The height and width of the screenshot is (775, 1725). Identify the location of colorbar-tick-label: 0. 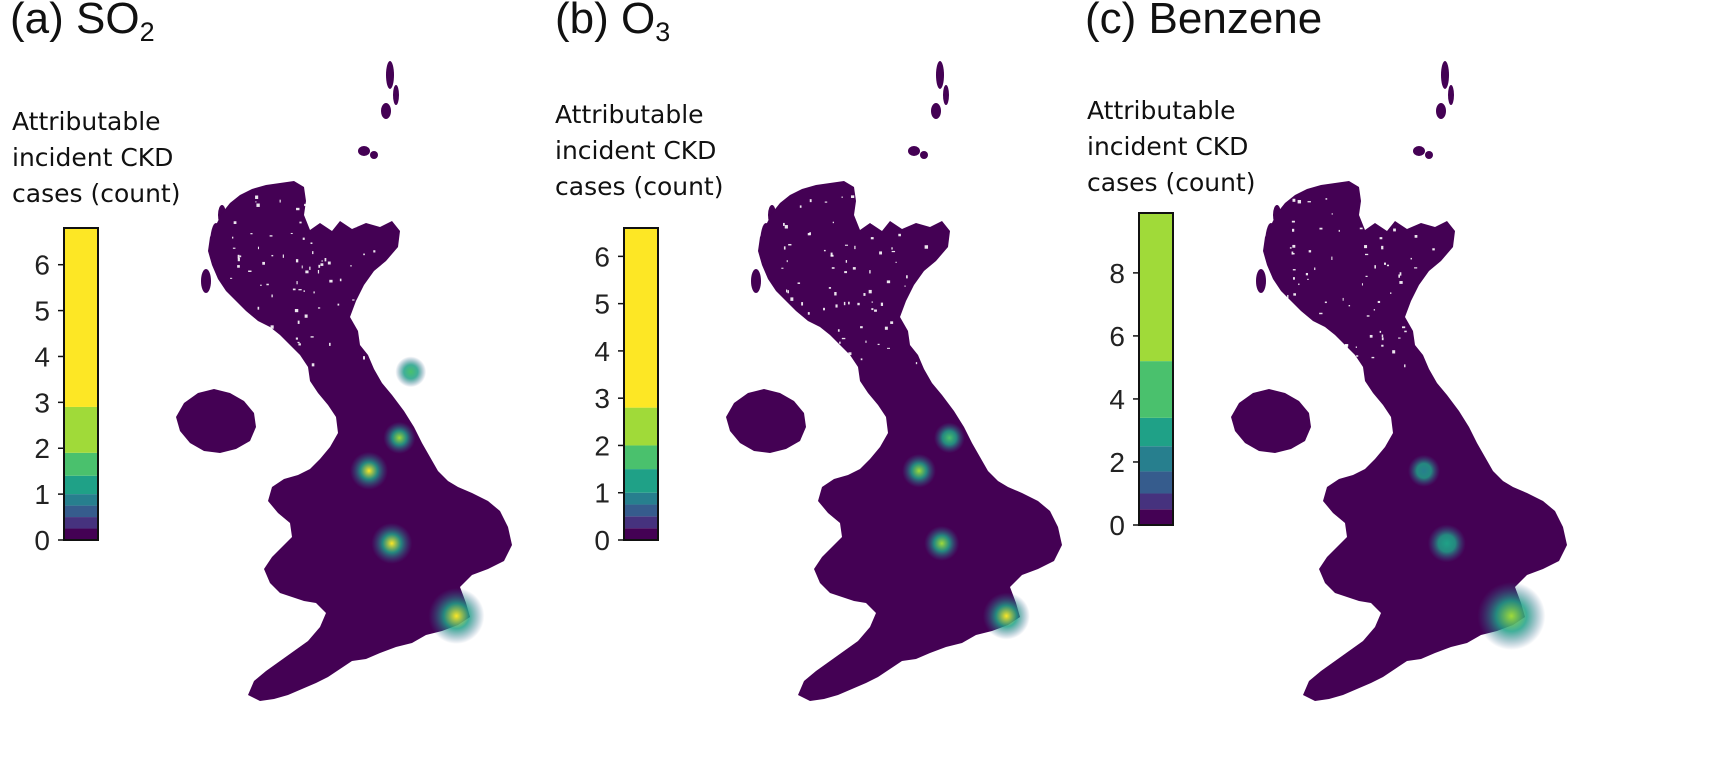
(602, 540).